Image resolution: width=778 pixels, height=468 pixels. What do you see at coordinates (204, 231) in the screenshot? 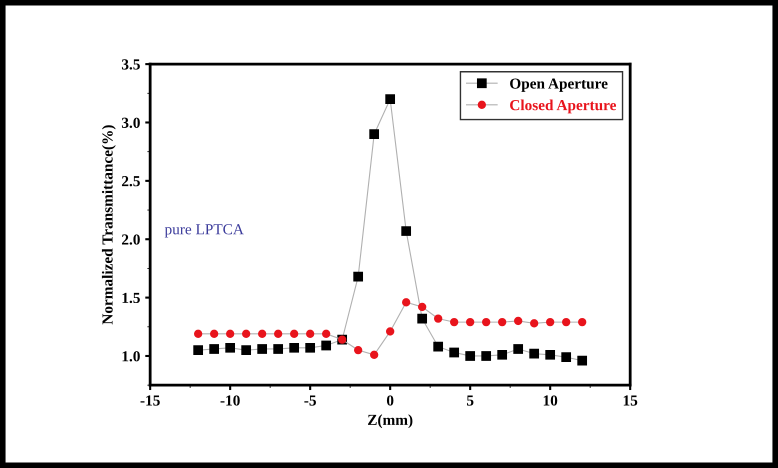
I see `annotation: pure LPTCA` at bounding box center [204, 231].